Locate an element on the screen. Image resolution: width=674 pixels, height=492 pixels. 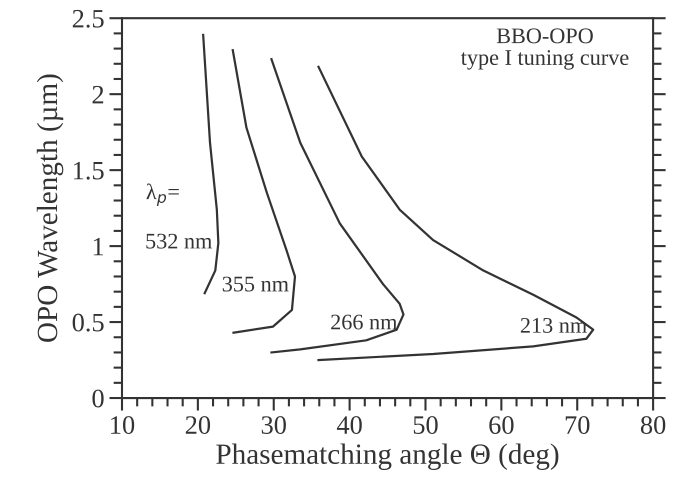
x-axis-title: Phasematching angle Θ (deg) is located at coordinates (387, 456).